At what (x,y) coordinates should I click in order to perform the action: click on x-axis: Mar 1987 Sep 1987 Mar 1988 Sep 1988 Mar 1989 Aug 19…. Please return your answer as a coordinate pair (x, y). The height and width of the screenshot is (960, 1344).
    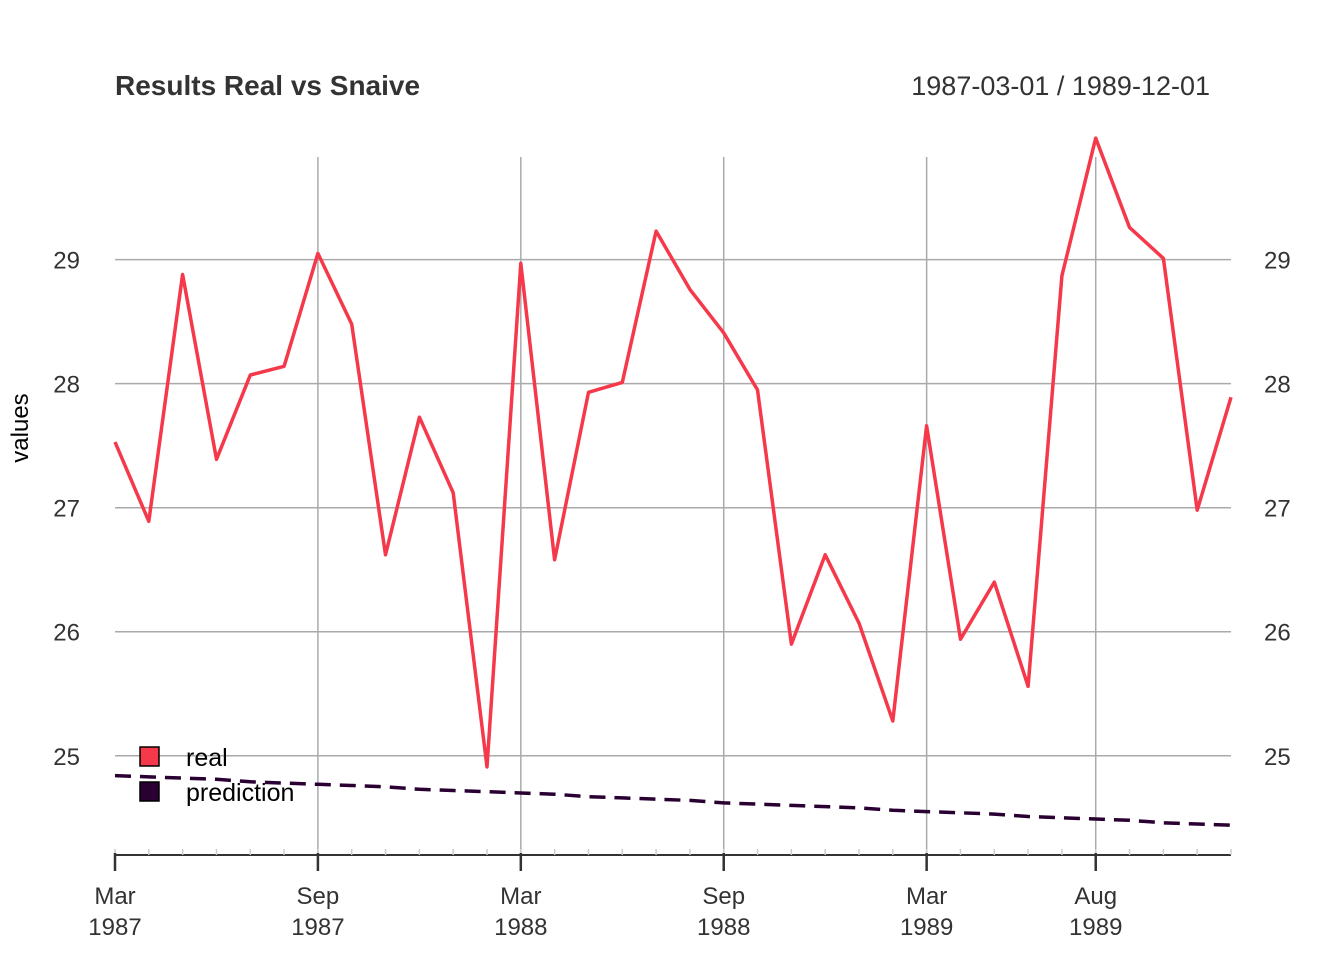
    Looking at the image, I should click on (660, 895).